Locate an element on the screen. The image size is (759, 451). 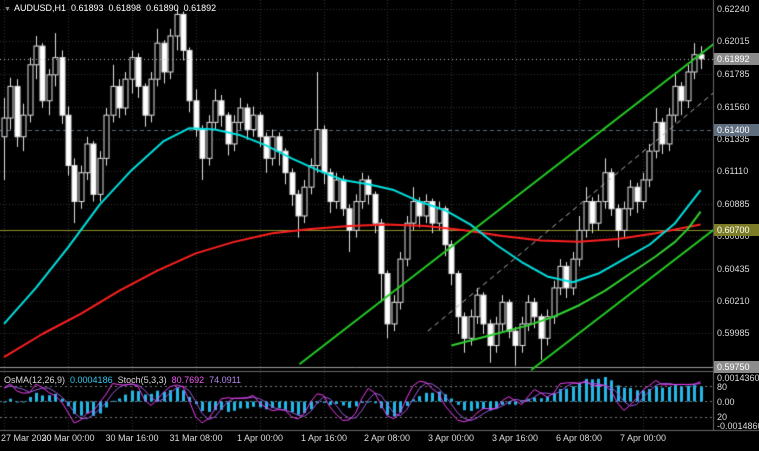
stoch-k-value: 80.7692 is located at coordinates (188, 380).